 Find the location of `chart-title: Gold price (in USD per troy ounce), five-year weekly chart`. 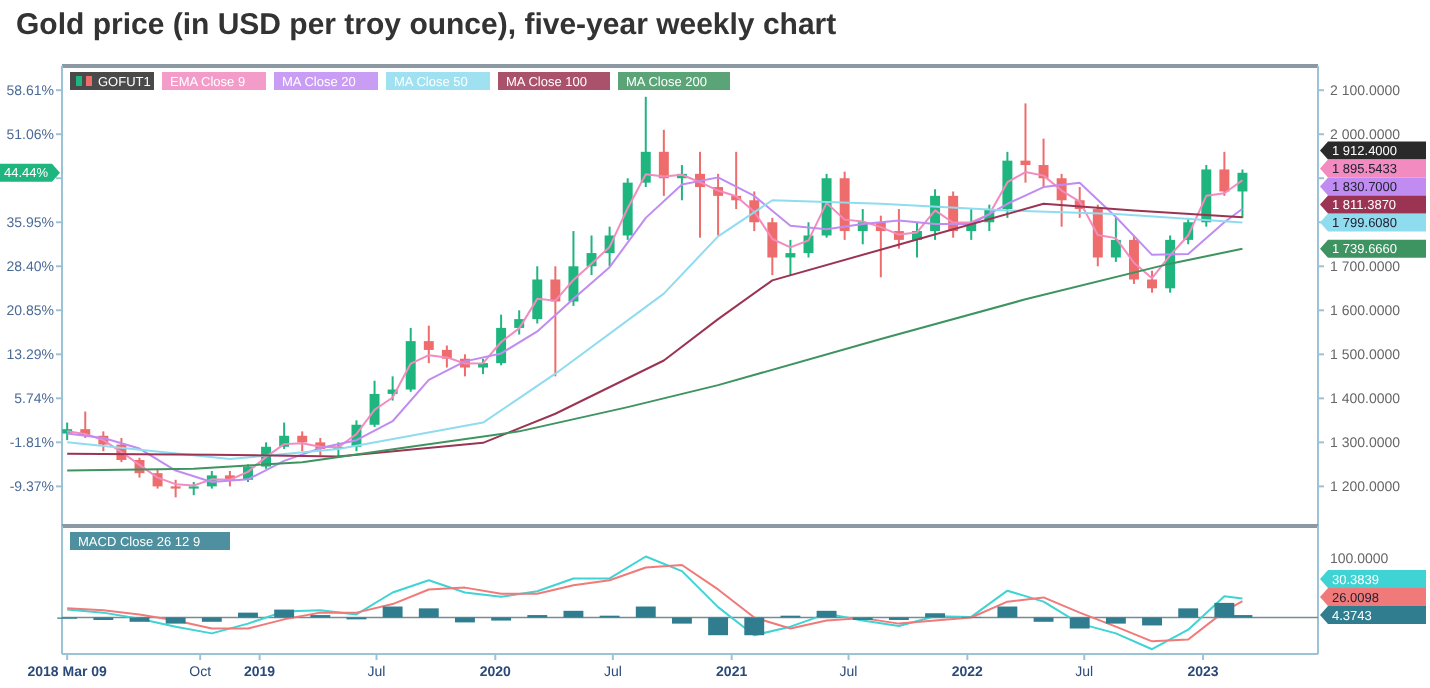

chart-title: Gold price (in USD per troy ounce), five-year weekly chart is located at coordinates (426, 25).